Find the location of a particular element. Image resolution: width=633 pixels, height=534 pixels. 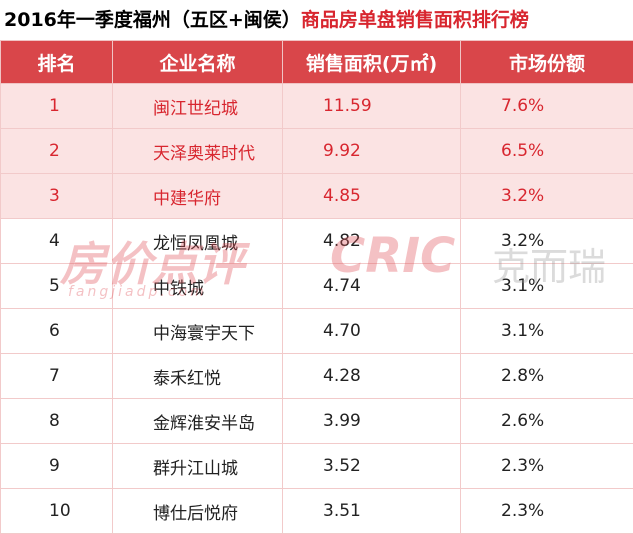

table-cell: 2 is located at coordinates (57, 151).